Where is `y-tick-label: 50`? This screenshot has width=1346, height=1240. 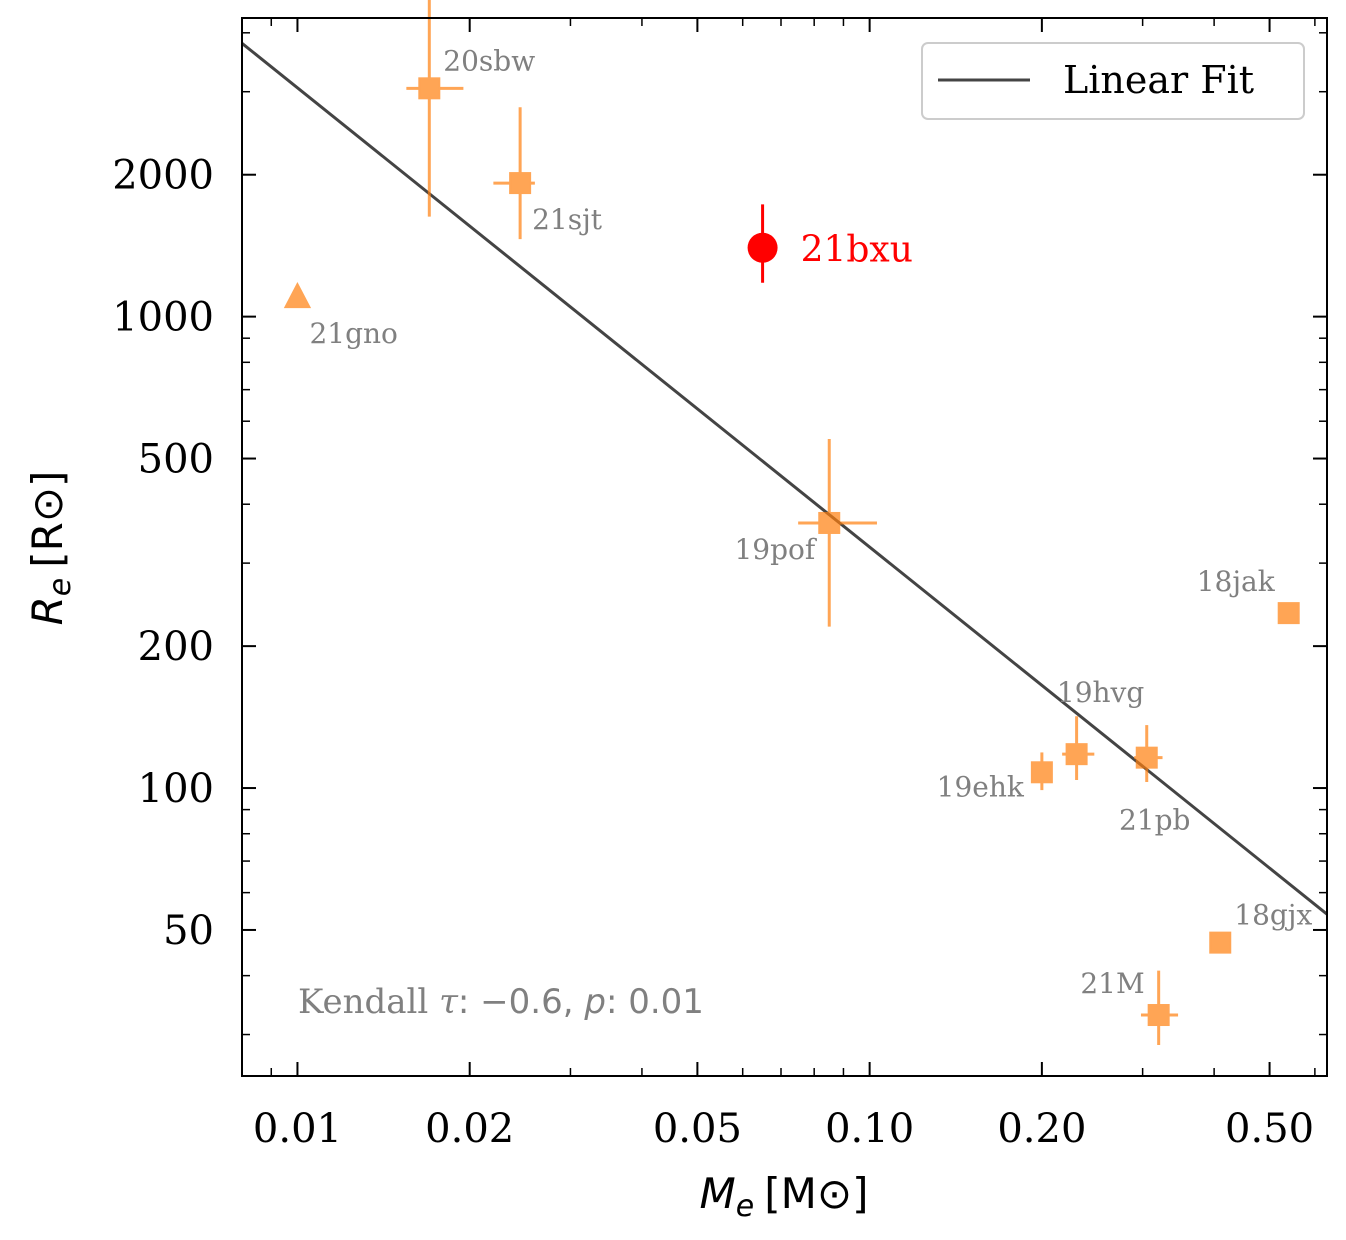
y-tick-label: 50 is located at coordinates (188, 931).